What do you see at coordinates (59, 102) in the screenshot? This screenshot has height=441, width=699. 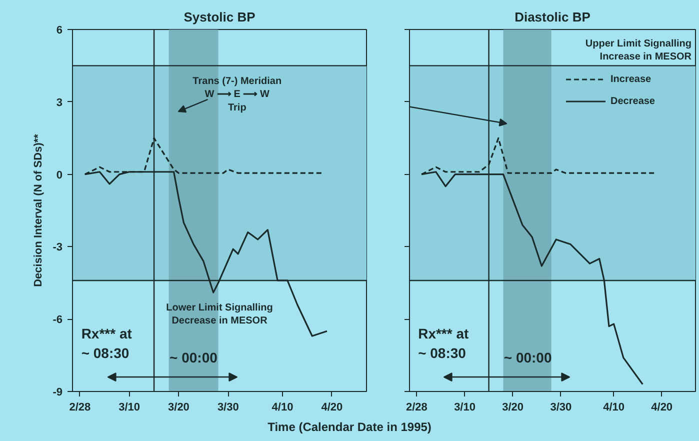 I see `y-tick-label: 3` at bounding box center [59, 102].